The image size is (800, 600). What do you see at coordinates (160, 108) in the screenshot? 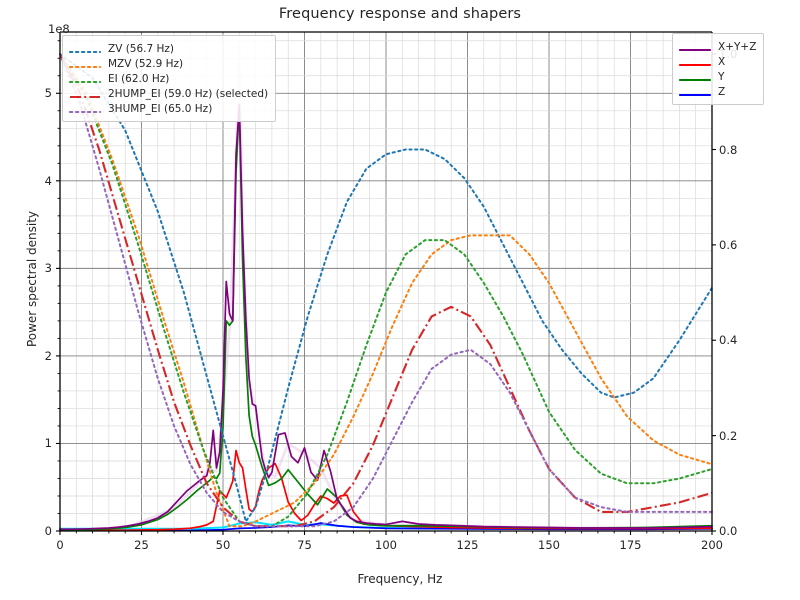
I see `legend-item-label: 3HUMP_EI (65.0 Hz)` at bounding box center [160, 108].